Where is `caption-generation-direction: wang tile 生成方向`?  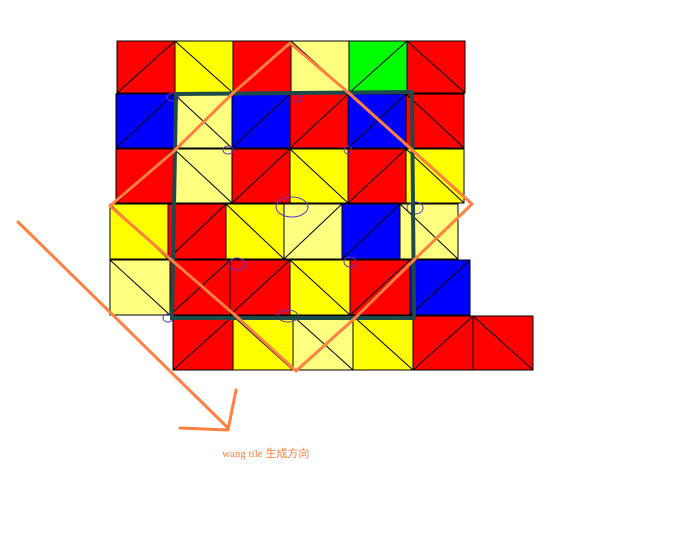 caption-generation-direction: wang tile 生成方向 is located at coordinates (266, 454).